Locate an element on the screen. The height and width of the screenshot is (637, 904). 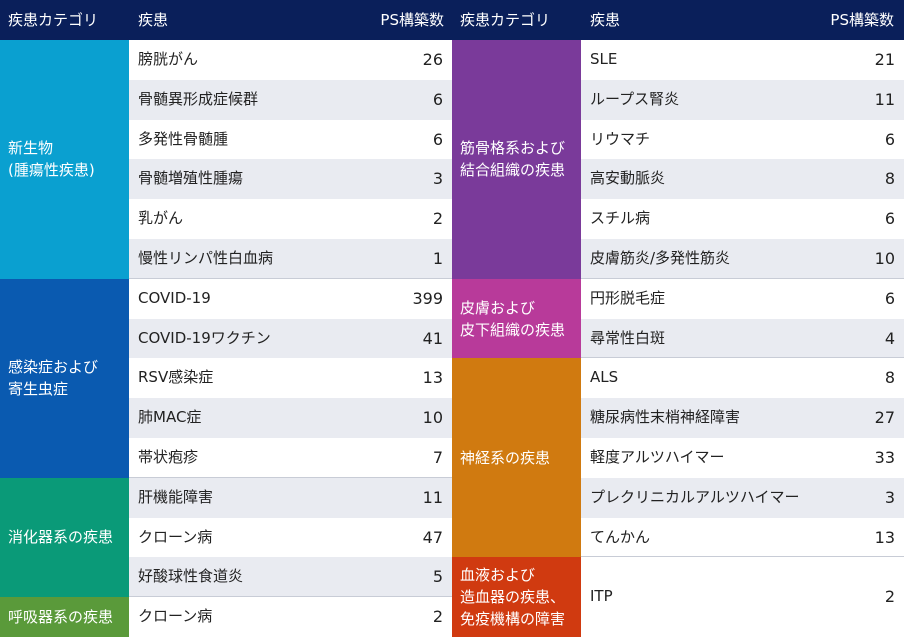
table-row: クローン病 2 is located at coordinates (290, 617).